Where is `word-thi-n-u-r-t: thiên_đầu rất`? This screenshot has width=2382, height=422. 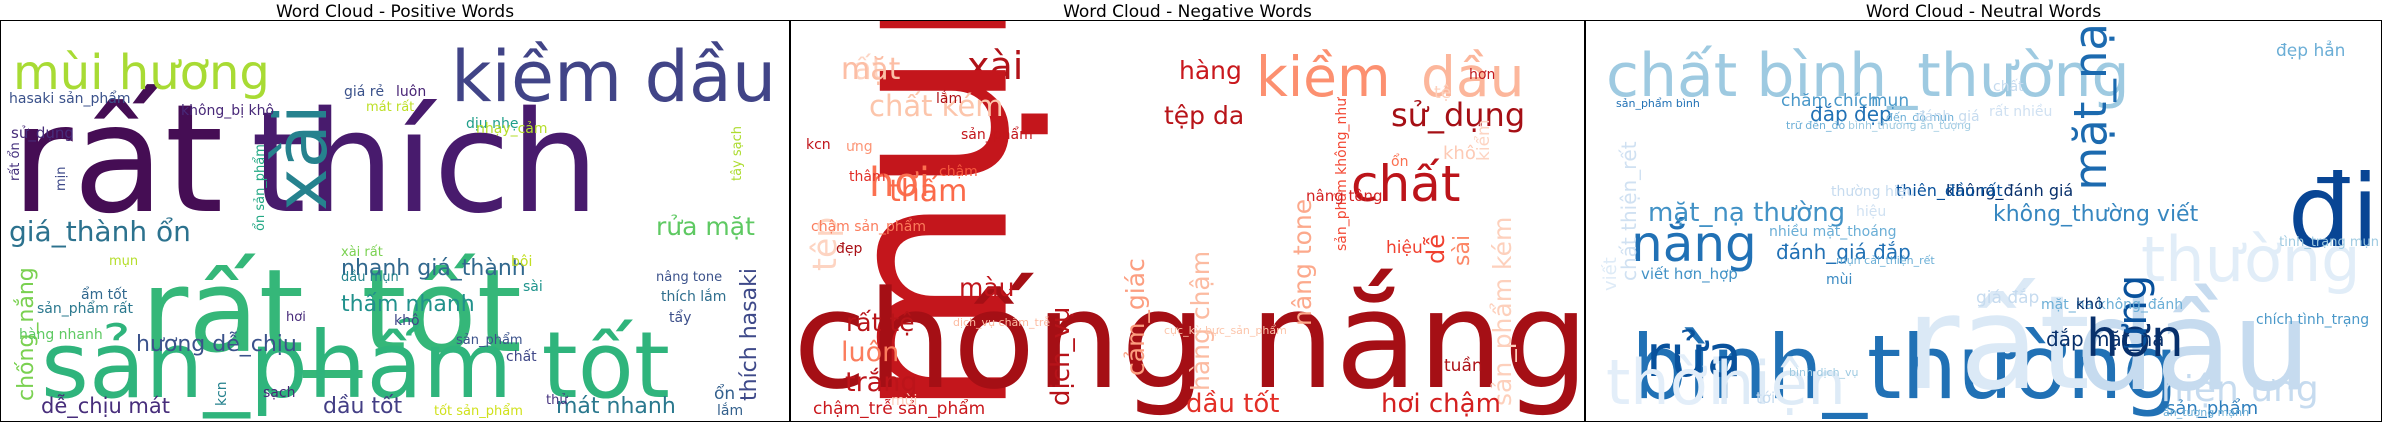 word-thi-n-u-r-t: thiên_đầu rất is located at coordinates (1949, 191).